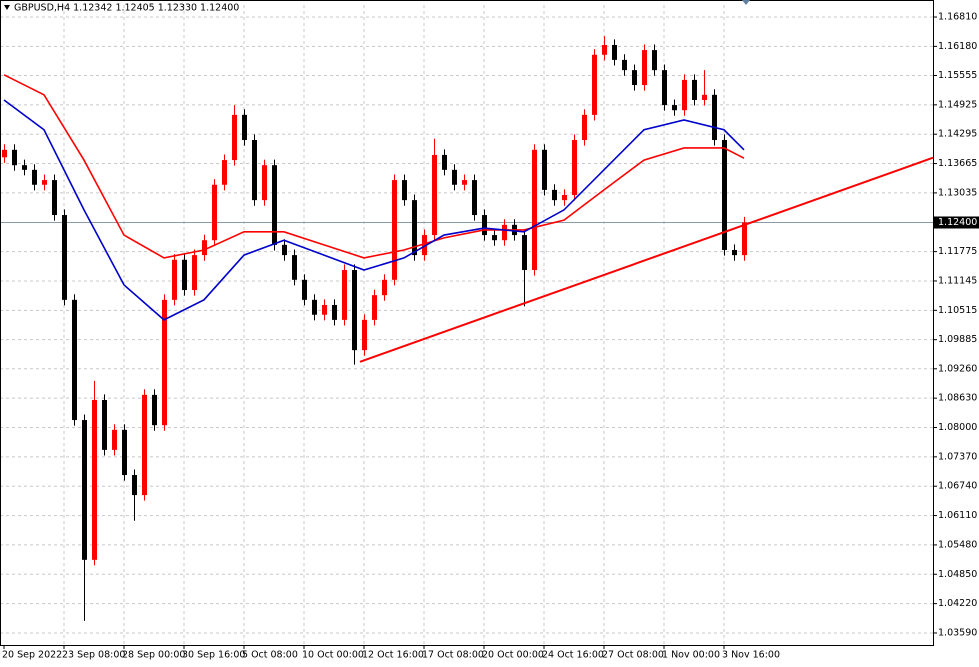 This screenshot has width=979, height=667. What do you see at coordinates (957, 515) in the screenshot?
I see `y-tick-label: 1.06110` at bounding box center [957, 515].